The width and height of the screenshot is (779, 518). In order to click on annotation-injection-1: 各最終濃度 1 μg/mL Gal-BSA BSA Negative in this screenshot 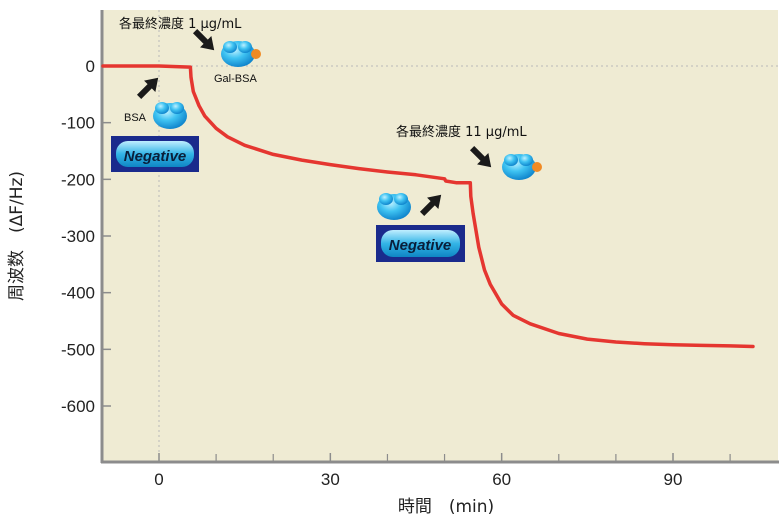, I will do `click(186, 94)`.